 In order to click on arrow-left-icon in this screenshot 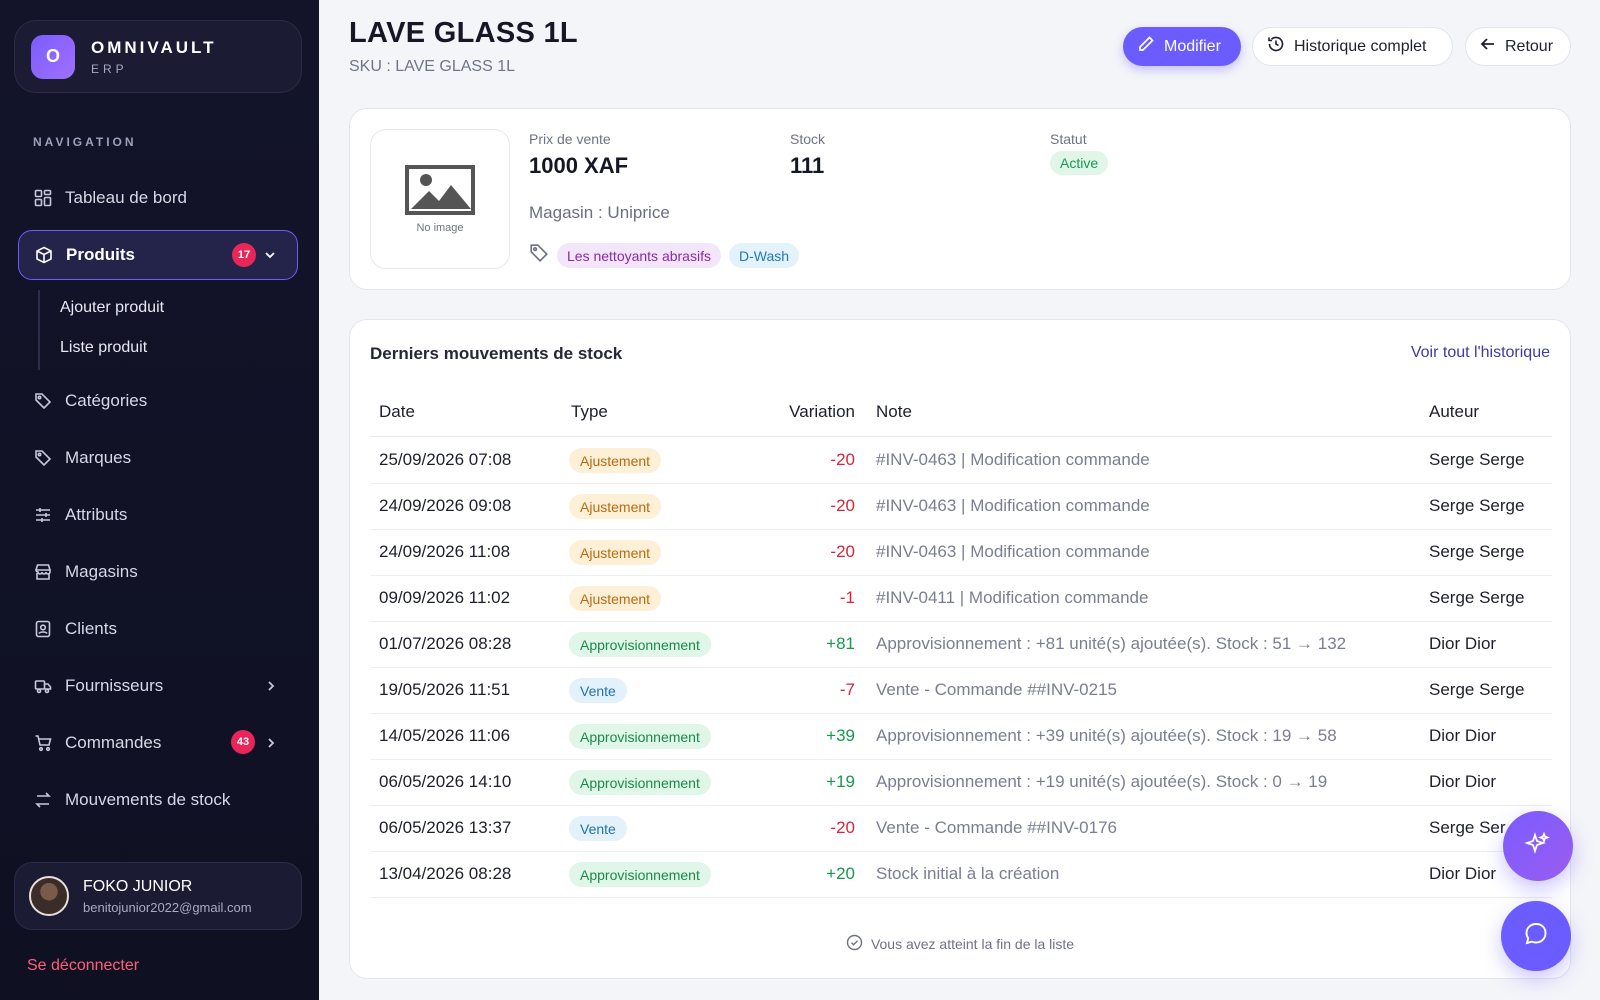, I will do `click(1488, 46)`.